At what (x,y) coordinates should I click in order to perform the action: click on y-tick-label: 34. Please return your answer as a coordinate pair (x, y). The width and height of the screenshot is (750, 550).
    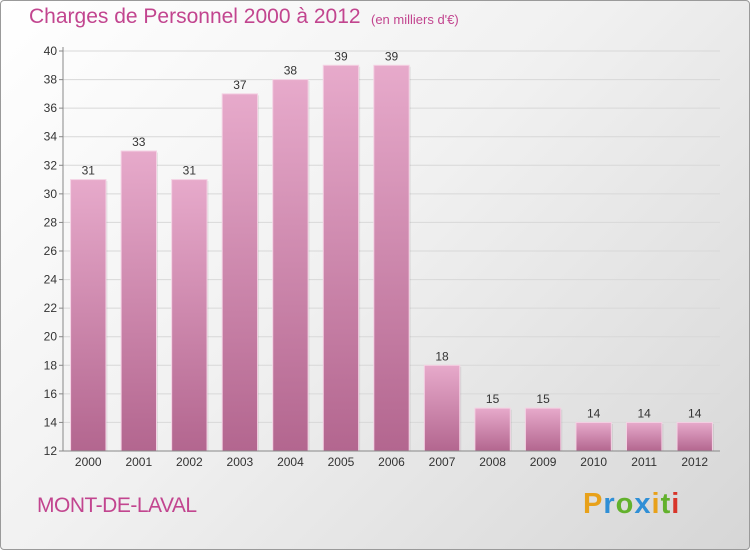
    Looking at the image, I should click on (51, 137).